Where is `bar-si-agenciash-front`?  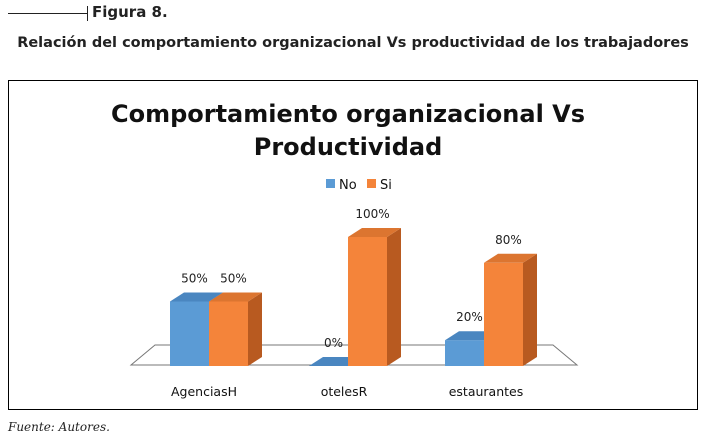 bar-si-agenciash-front is located at coordinates (228, 333).